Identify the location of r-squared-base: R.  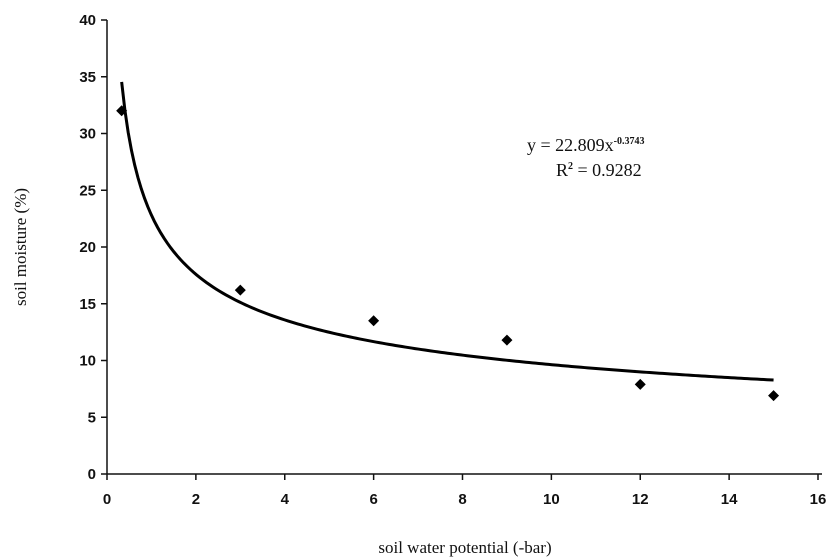
(562, 170).